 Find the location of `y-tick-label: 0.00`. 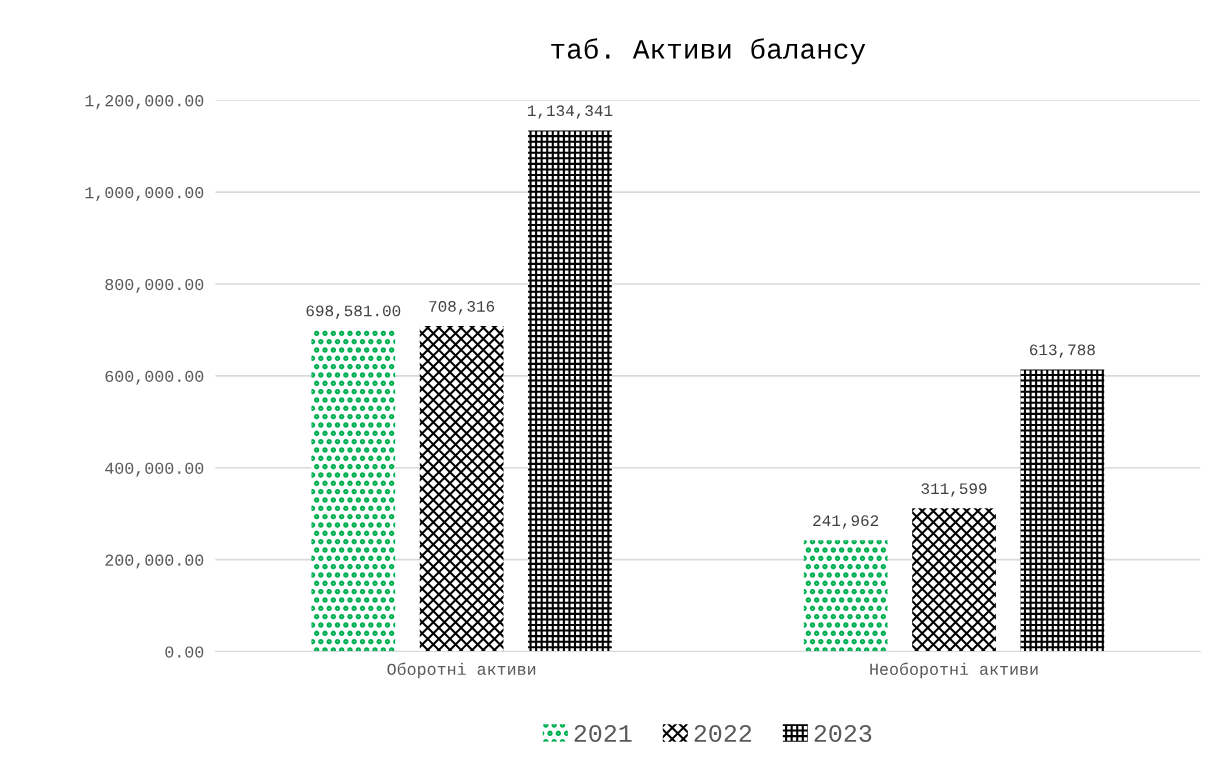

y-tick-label: 0.00 is located at coordinates (184, 652).